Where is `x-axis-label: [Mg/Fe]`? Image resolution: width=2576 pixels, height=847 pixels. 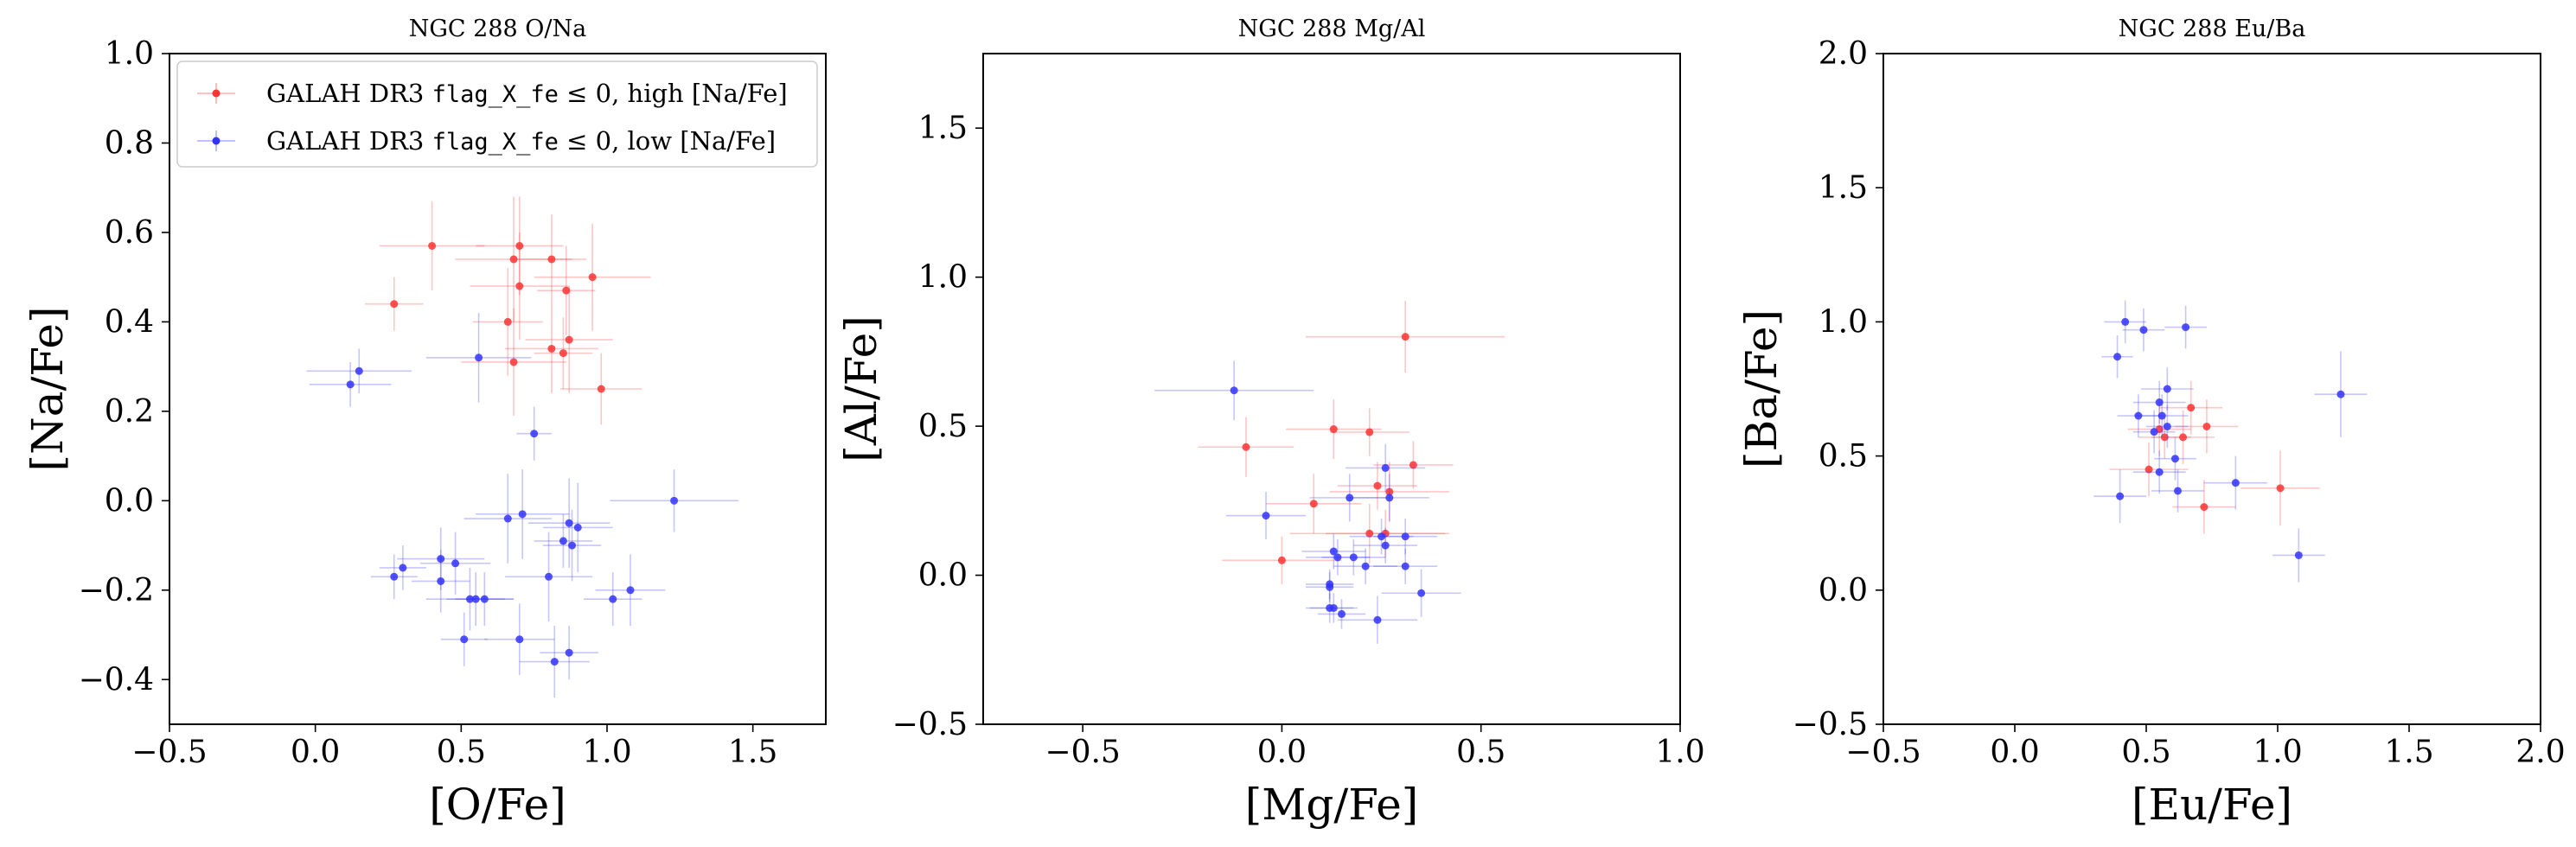
x-axis-label: [Mg/Fe] is located at coordinates (1332, 805).